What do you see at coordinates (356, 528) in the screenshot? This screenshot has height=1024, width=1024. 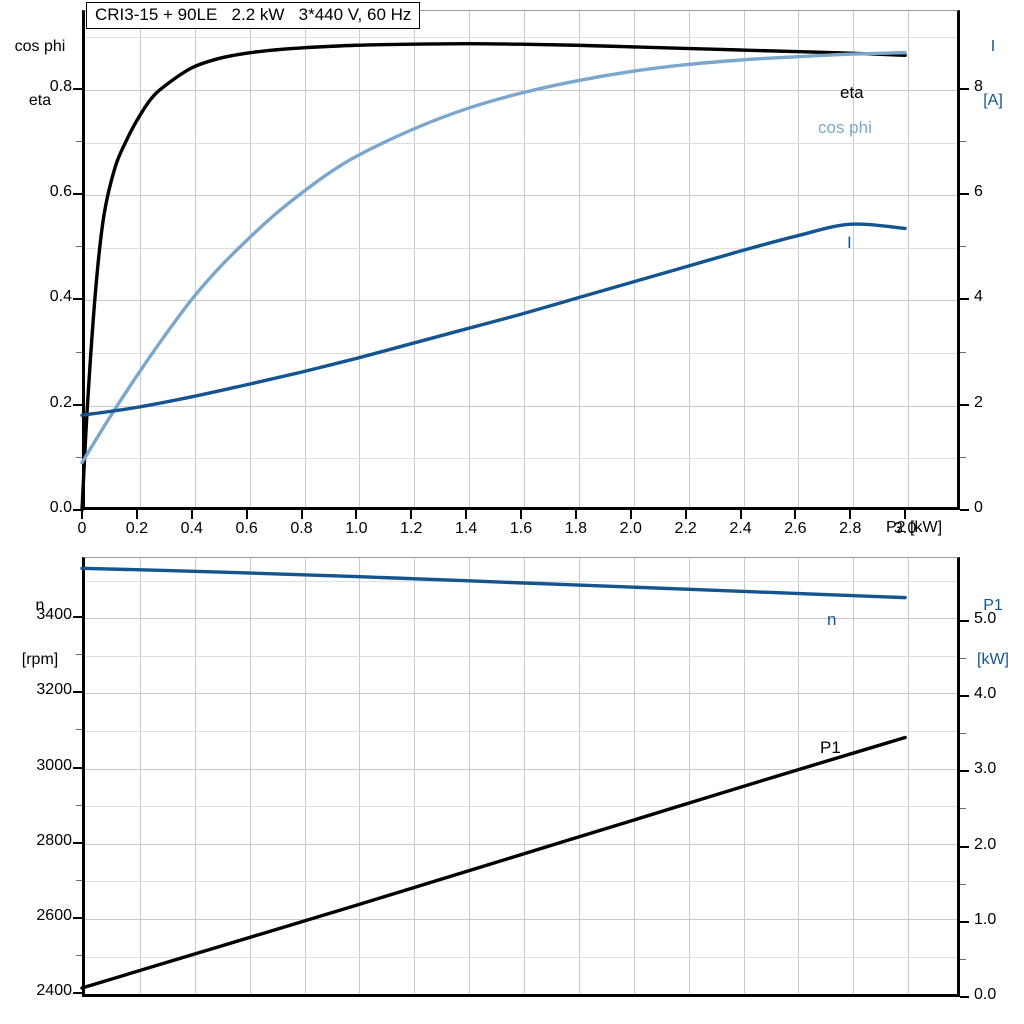 I see `axis-tick-label-bottom: 1.0` at bounding box center [356, 528].